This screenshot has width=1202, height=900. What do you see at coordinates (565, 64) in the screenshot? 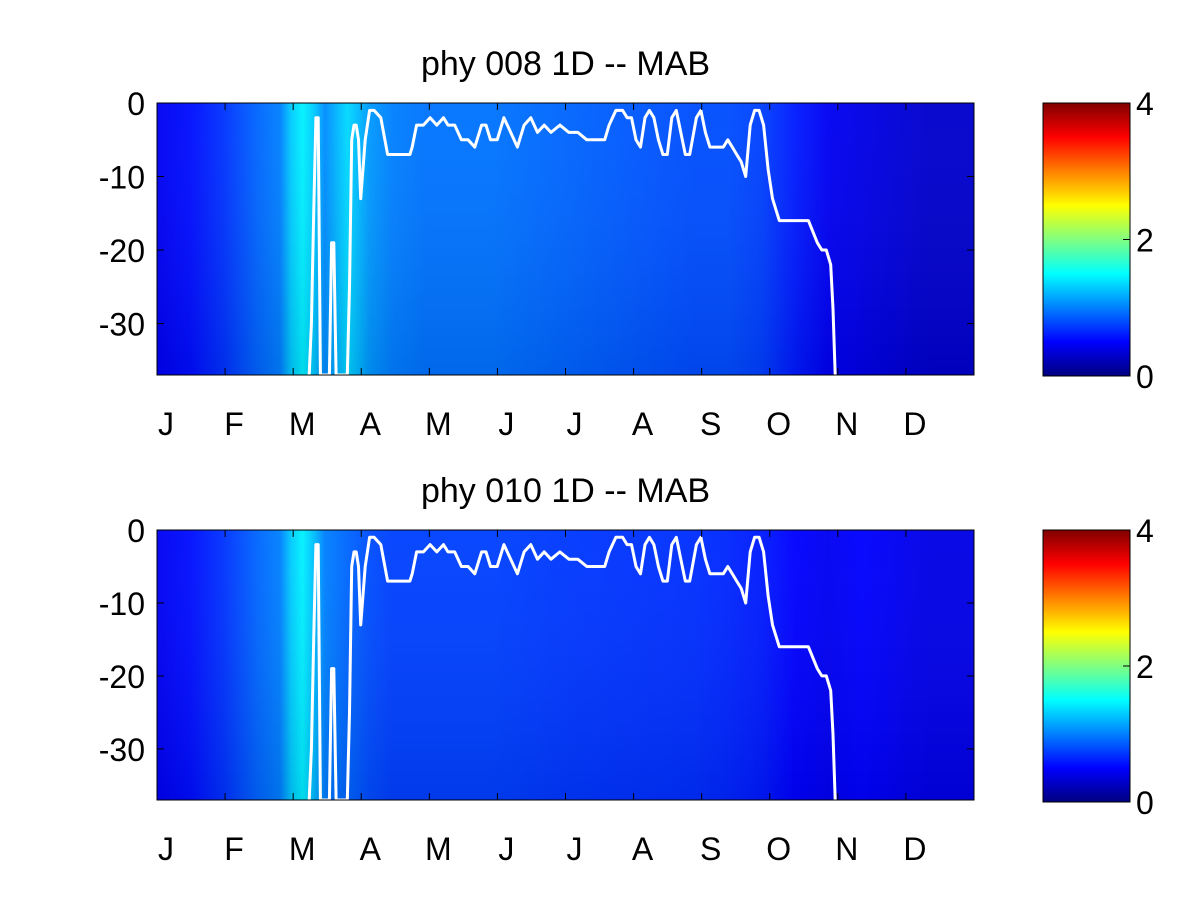
I see `chart-title: phy 008 1D -- MAB` at bounding box center [565, 64].